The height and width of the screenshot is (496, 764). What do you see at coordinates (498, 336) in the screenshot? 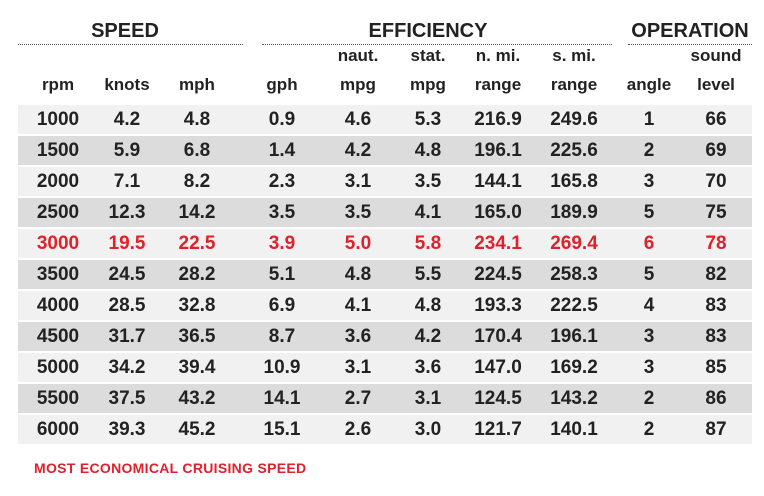
I see `table-cell: 170.4` at bounding box center [498, 336].